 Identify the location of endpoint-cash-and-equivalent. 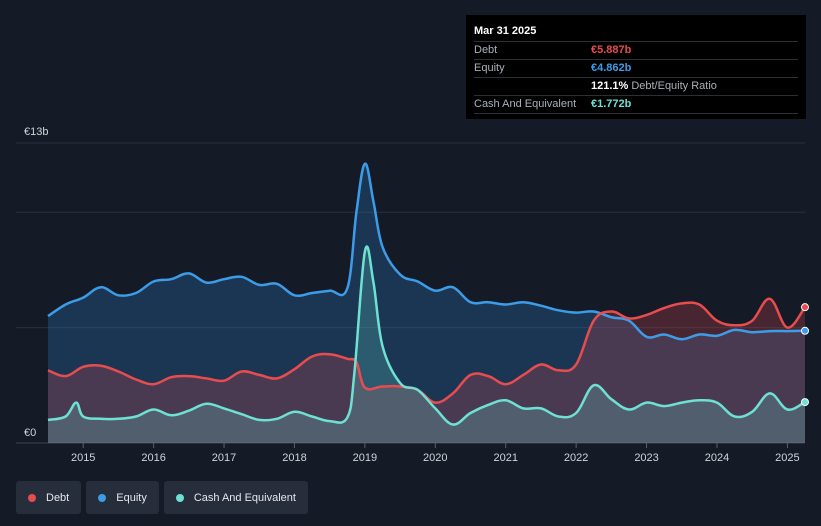
(805, 402).